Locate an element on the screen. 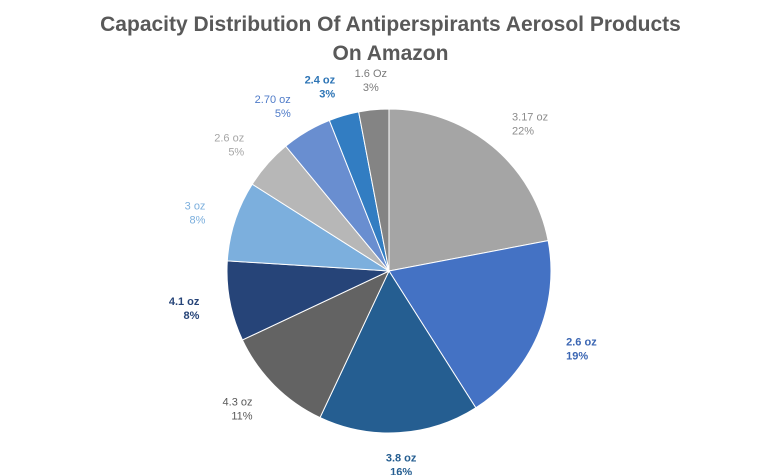  data-label: 2.70 oz 5% is located at coordinates (273, 107).